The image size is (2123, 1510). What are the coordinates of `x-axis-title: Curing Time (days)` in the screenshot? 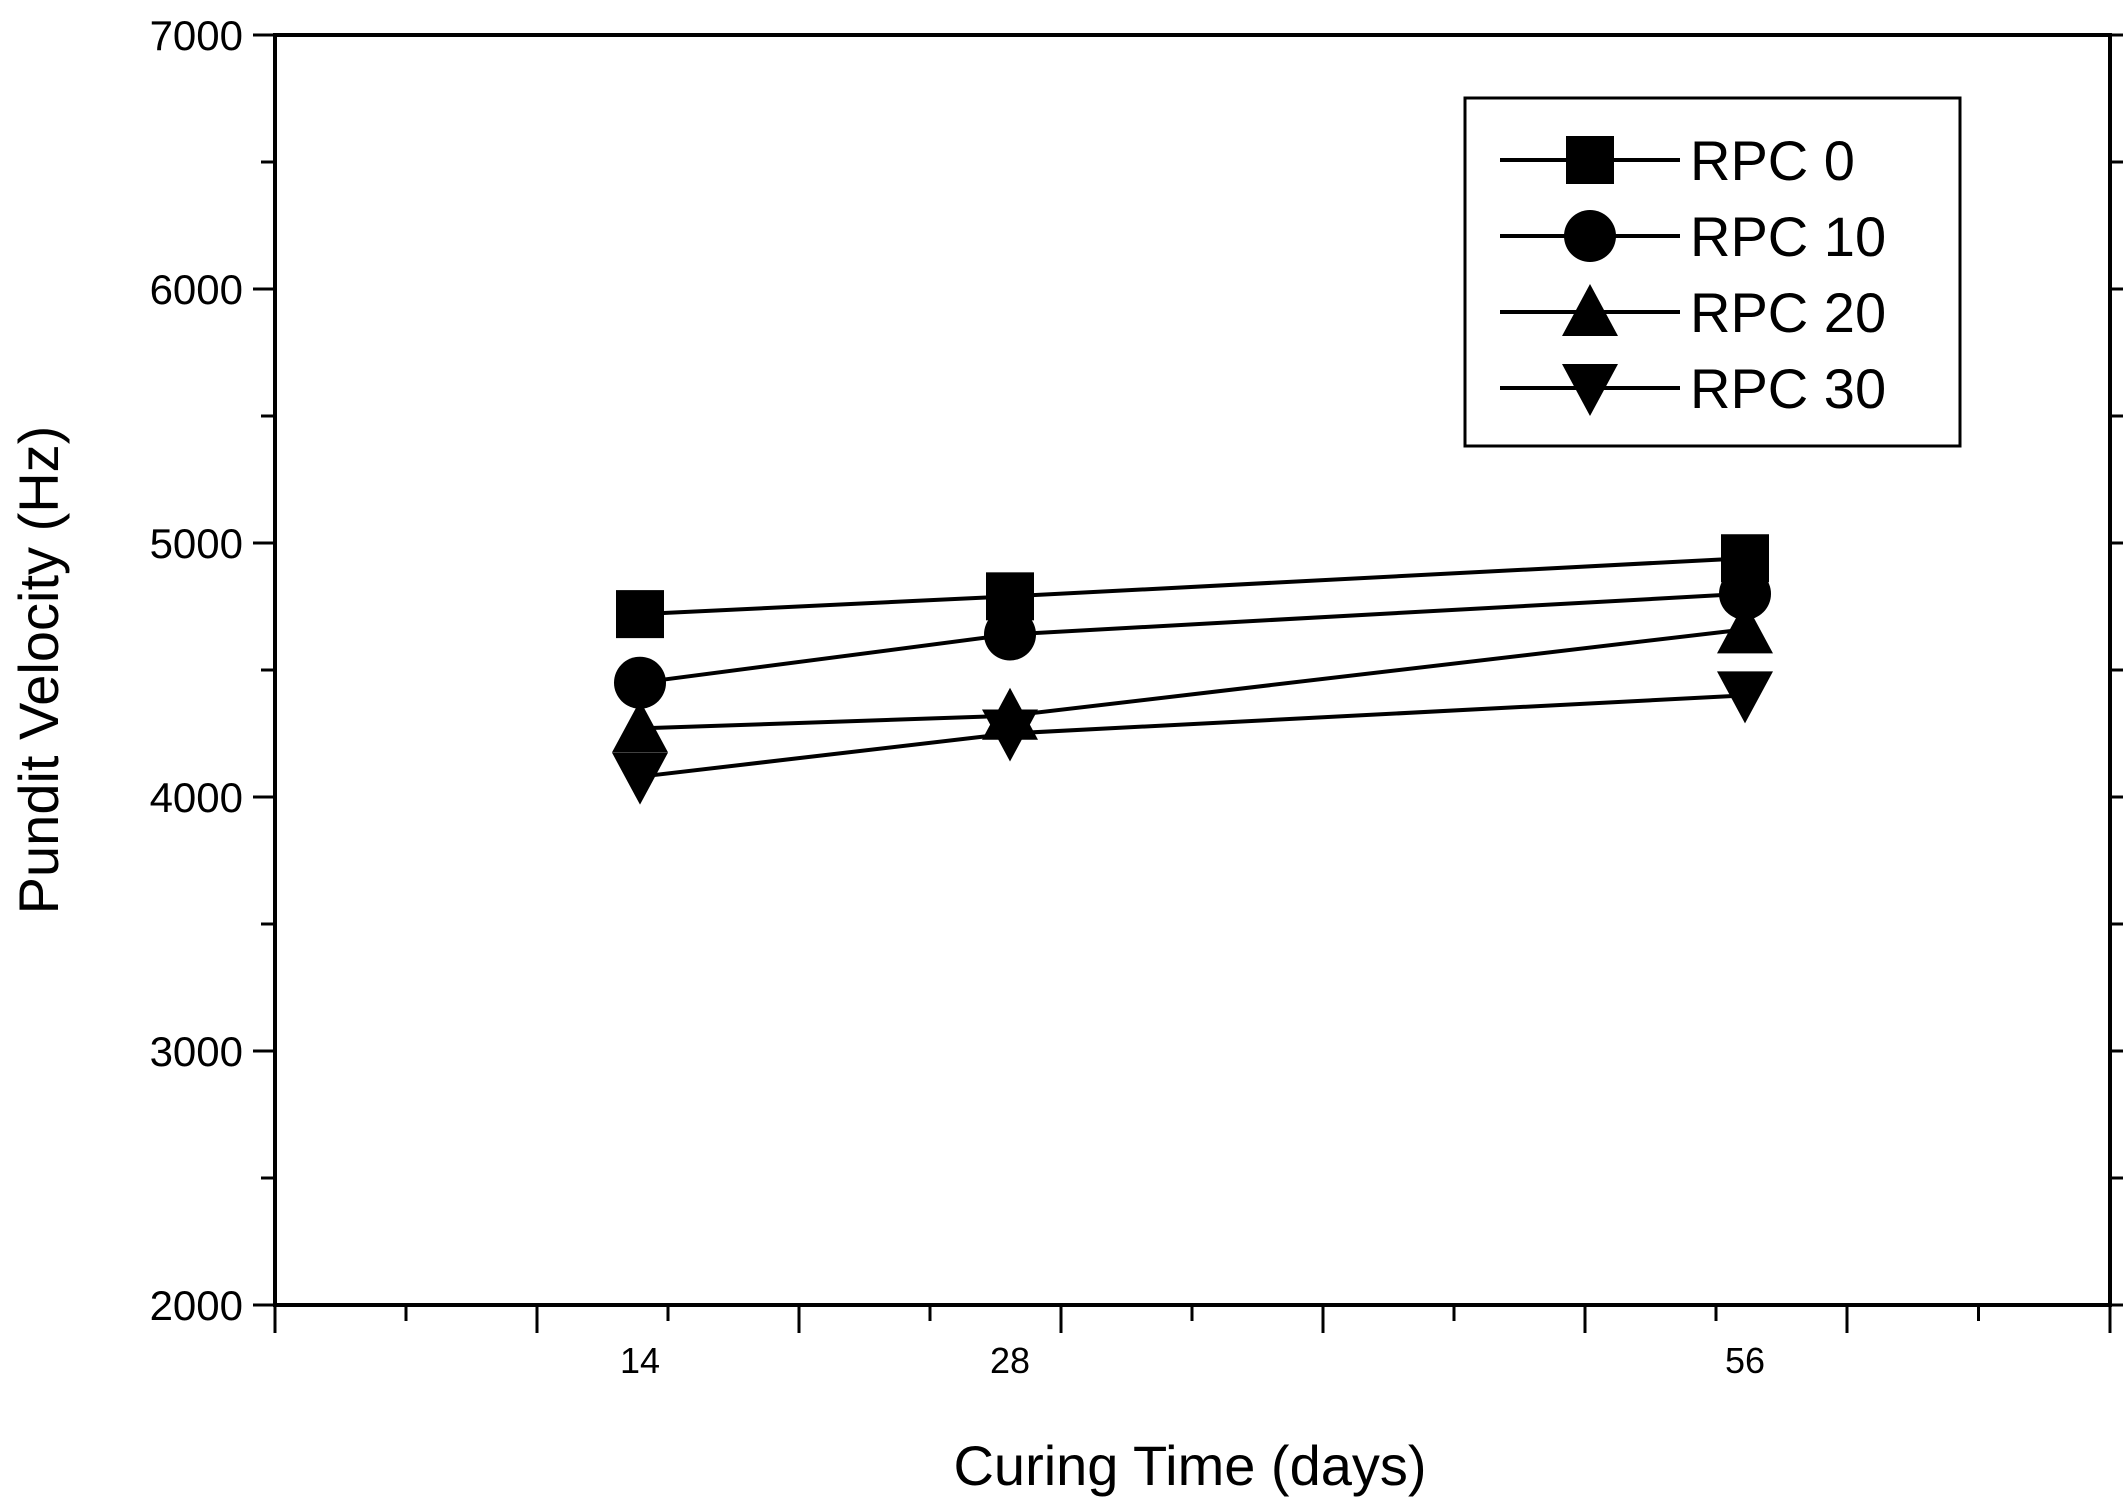 It's located at (1189, 1465).